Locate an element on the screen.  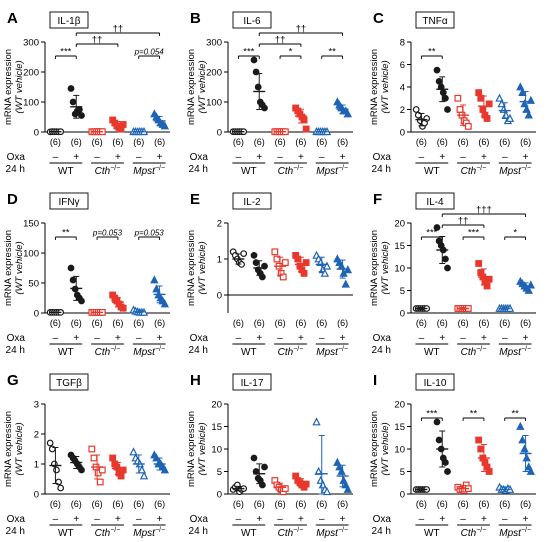
sig-label: * is located at coordinates (515, 233).